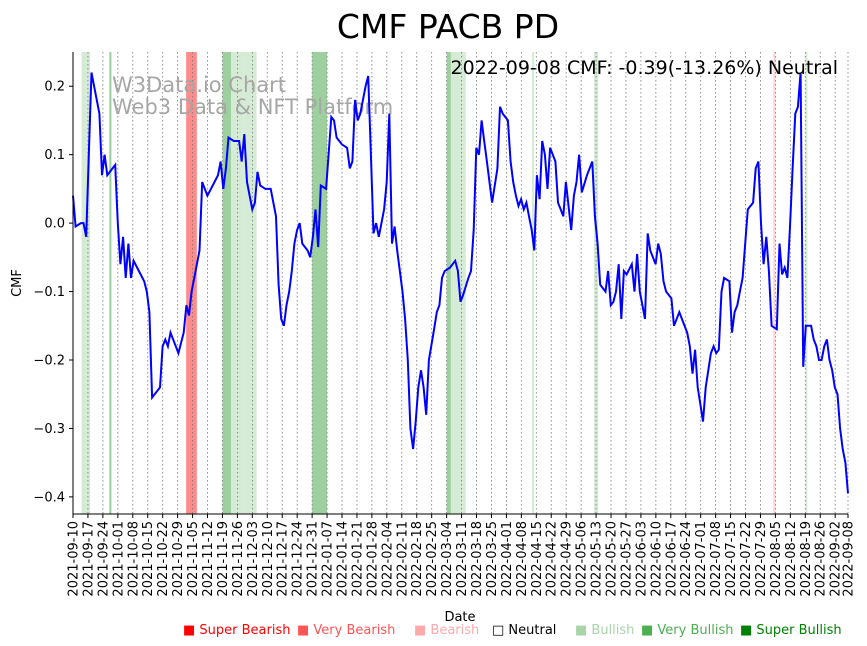 Image resolution: width=867 pixels, height=646 pixels. I want to click on x-tick-label-6: 2021-10-22, so click(163, 559).